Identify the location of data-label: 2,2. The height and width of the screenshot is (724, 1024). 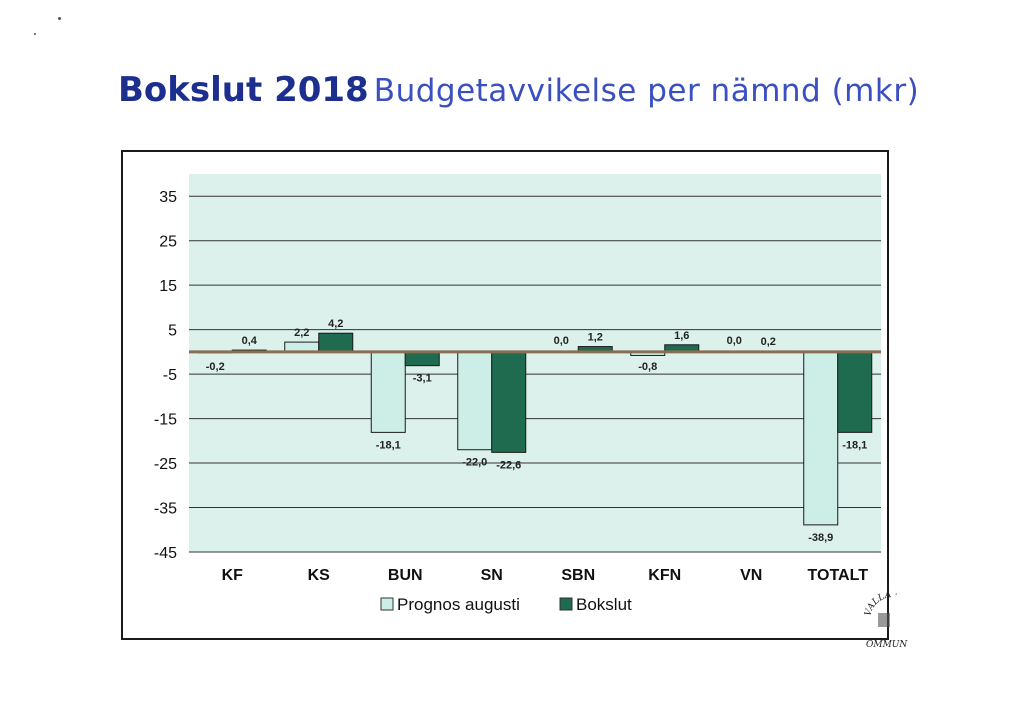
(301, 333).